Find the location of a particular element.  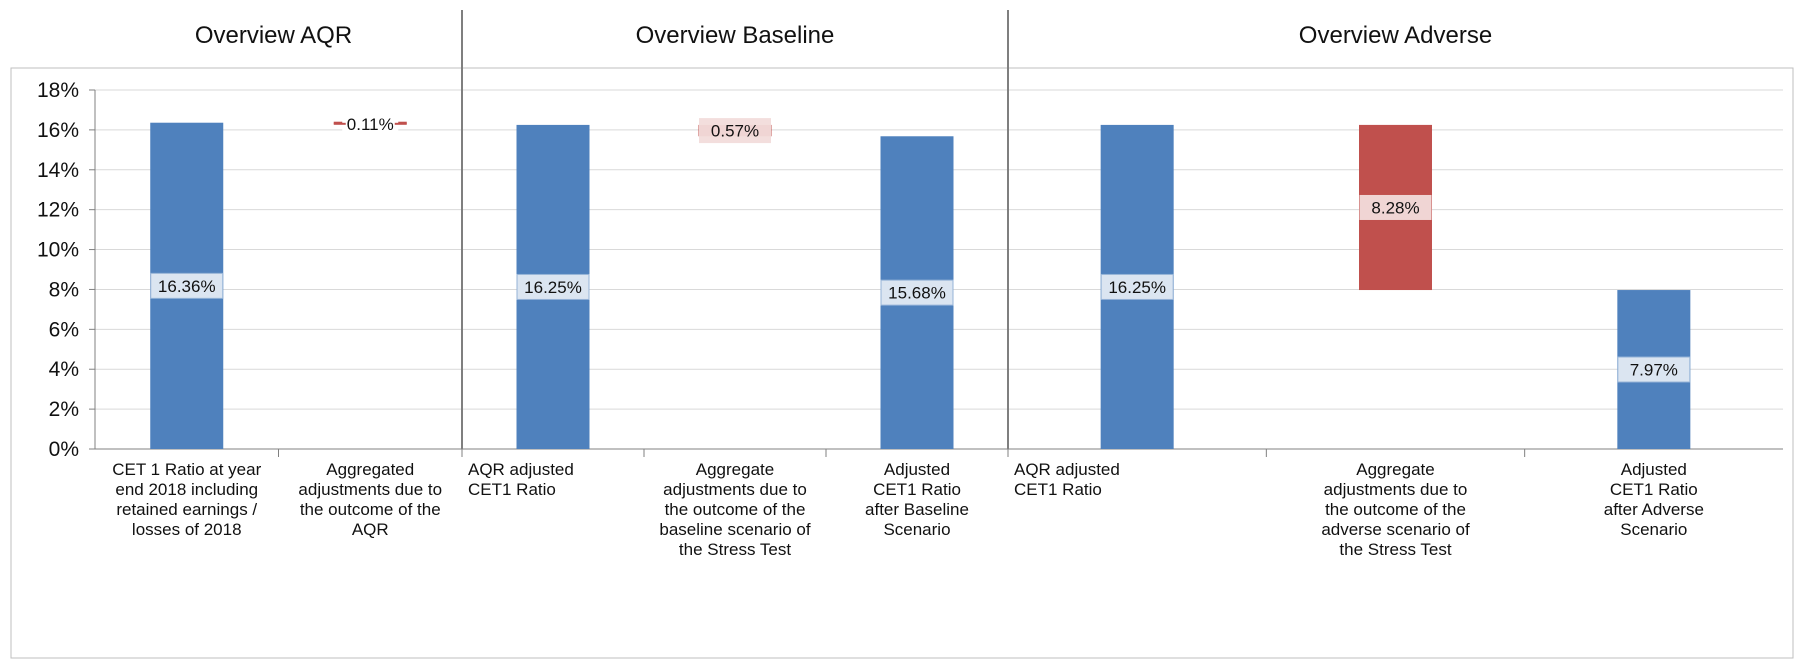

section-title: Overview AQR is located at coordinates (273, 35).